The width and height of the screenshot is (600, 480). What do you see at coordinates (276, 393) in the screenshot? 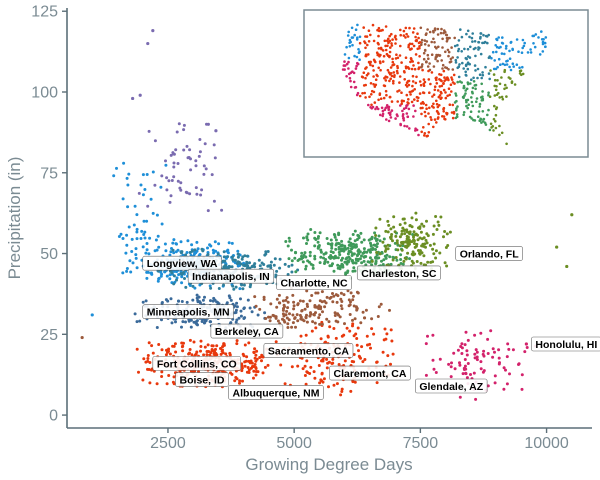
I see `city-label-text: Albuquerque, NM` at bounding box center [276, 393].